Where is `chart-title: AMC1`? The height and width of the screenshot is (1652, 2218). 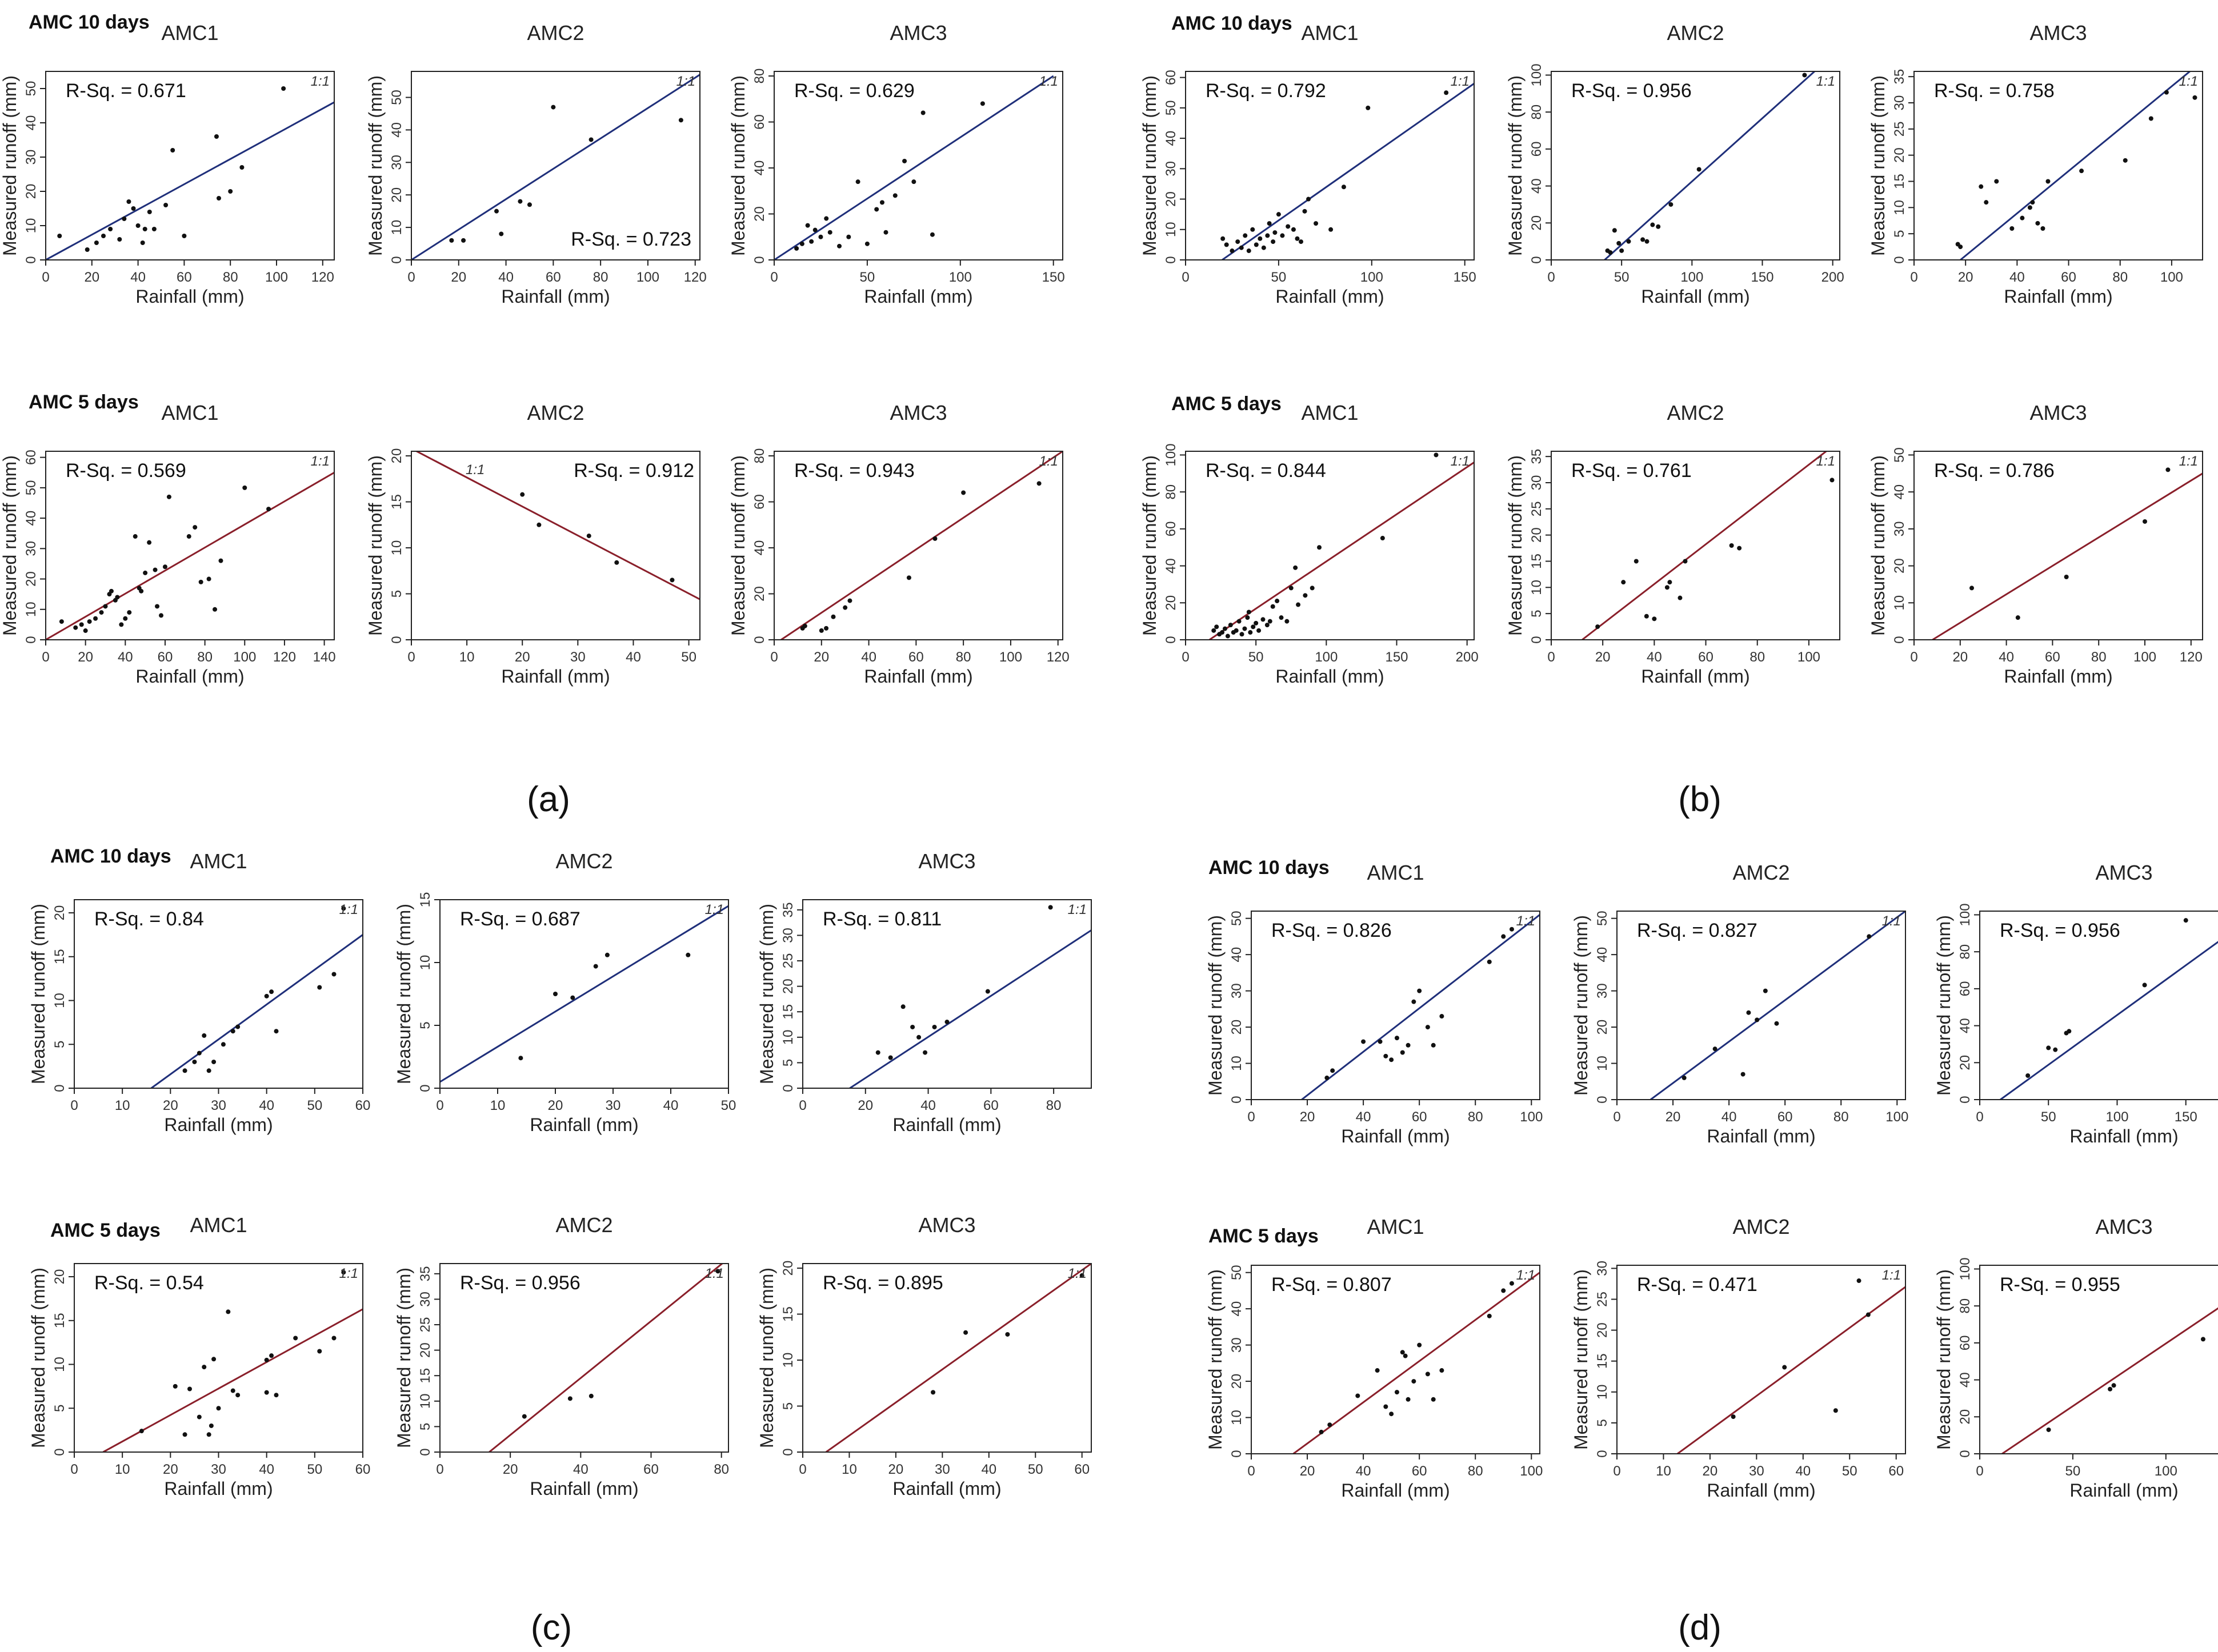
chart-title: AMC1 is located at coordinates (218, 1225).